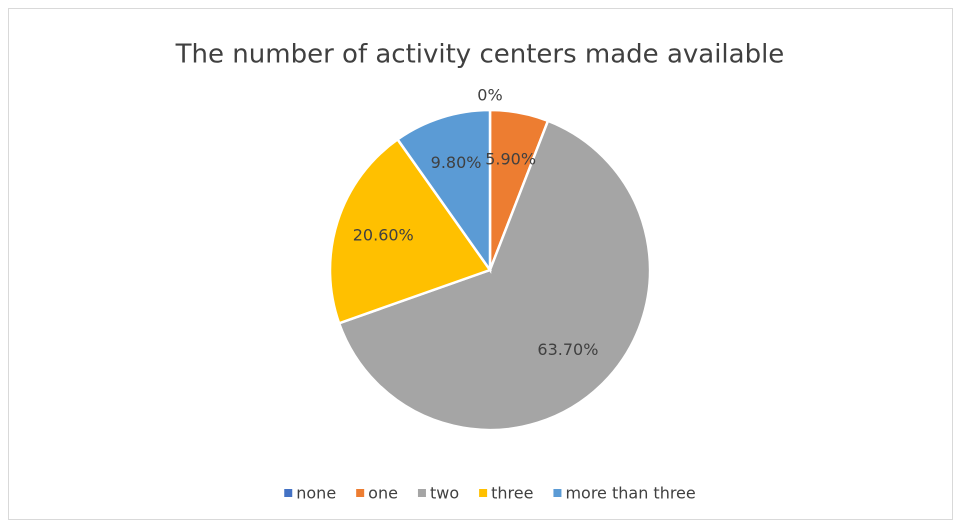 The height and width of the screenshot is (526, 960). I want to click on data-label: 5.90%, so click(510, 158).